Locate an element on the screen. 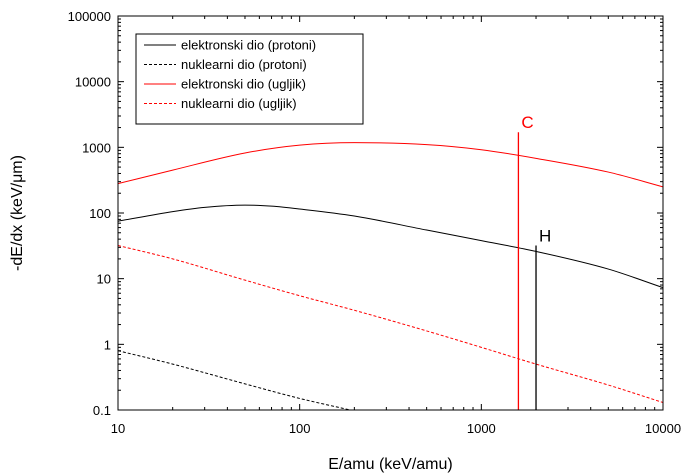 The image size is (686, 476). legend-label: elektronski dio (protoni) is located at coordinates (248, 45).